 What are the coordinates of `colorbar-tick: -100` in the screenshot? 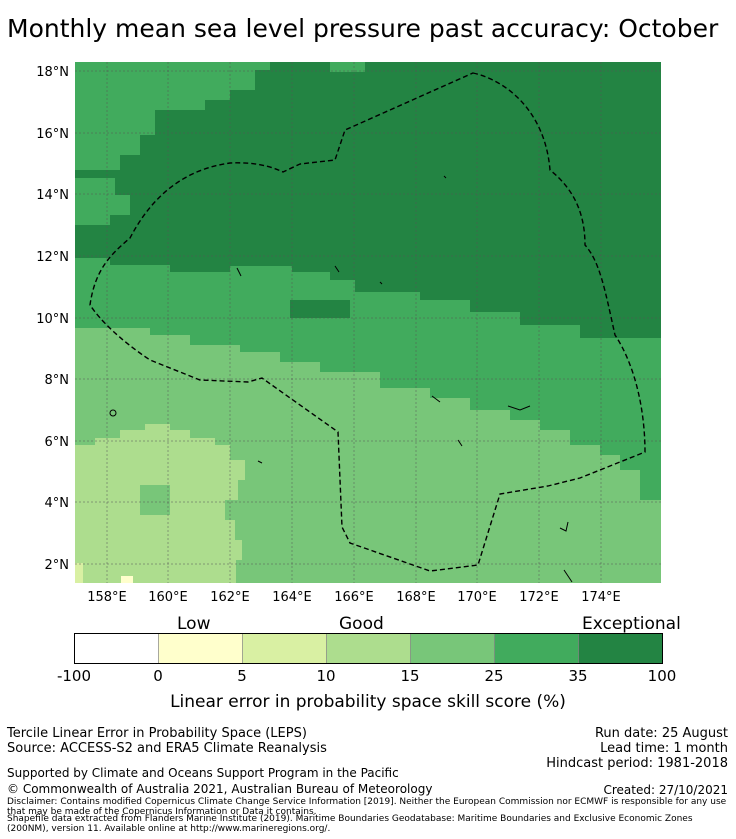 It's located at (74, 676).